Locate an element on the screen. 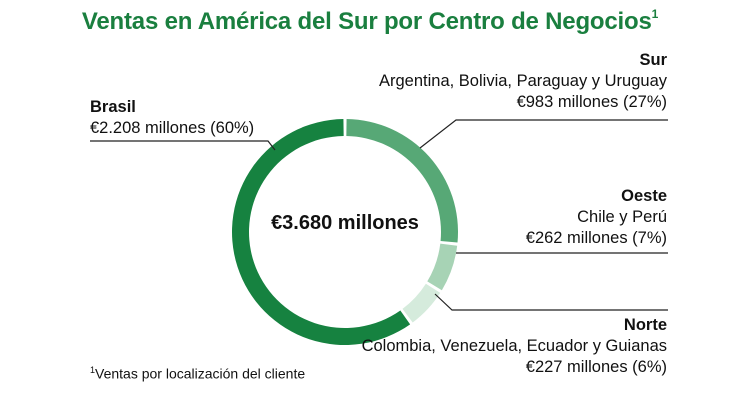  donut-slice-brasil is located at coordinates (321, 232).